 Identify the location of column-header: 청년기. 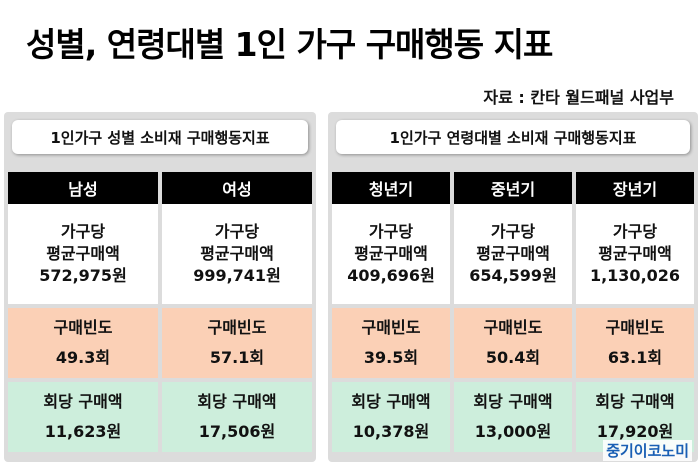
(391, 188).